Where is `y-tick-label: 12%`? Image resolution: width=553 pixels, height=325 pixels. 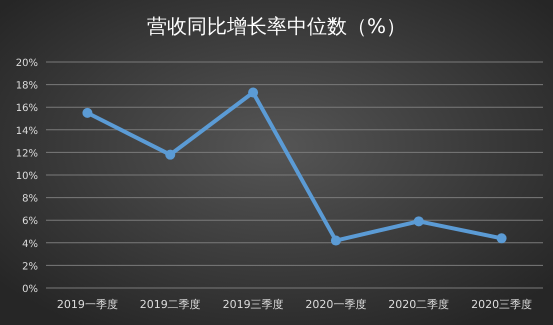 y-tick-label: 12% is located at coordinates (27, 154).